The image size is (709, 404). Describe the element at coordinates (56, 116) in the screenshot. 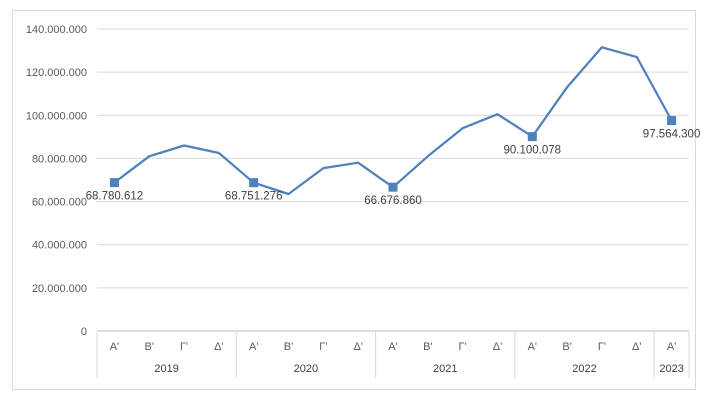

I see `y-tick-label: 100.000.000` at that location.